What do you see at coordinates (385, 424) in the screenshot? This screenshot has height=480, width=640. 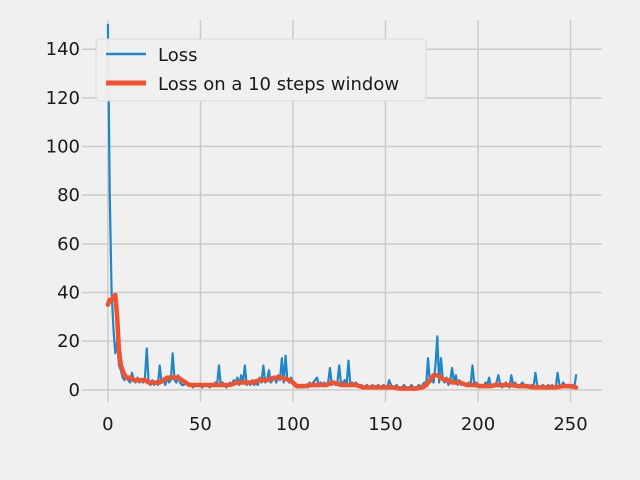 I see `x-tick-label: 150` at bounding box center [385, 424].